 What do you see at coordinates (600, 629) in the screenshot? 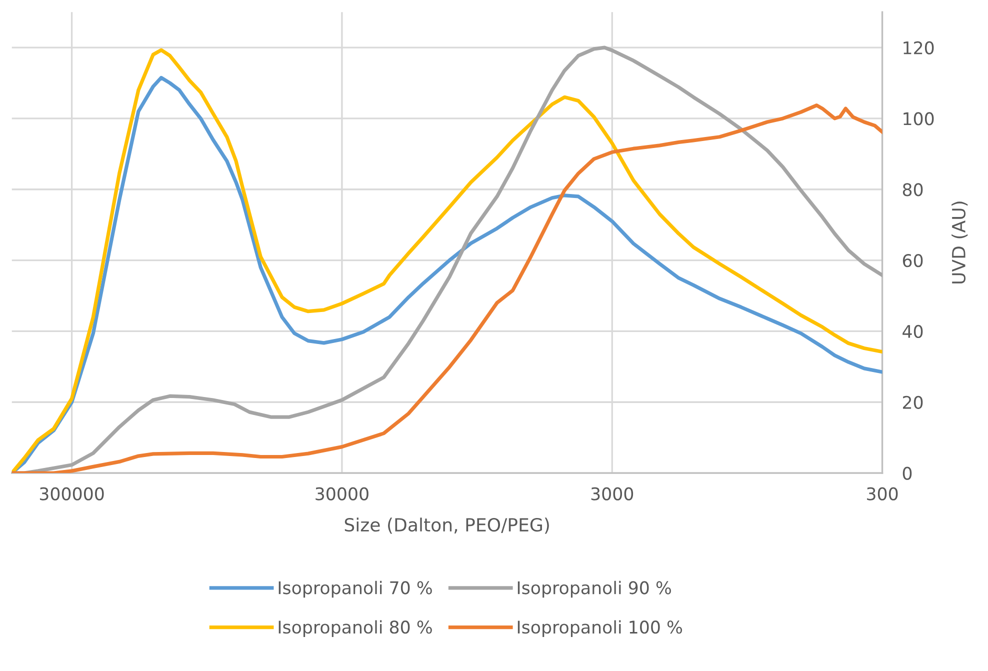
I see `legend-label: Isopropanoli 100 %` at bounding box center [600, 629].